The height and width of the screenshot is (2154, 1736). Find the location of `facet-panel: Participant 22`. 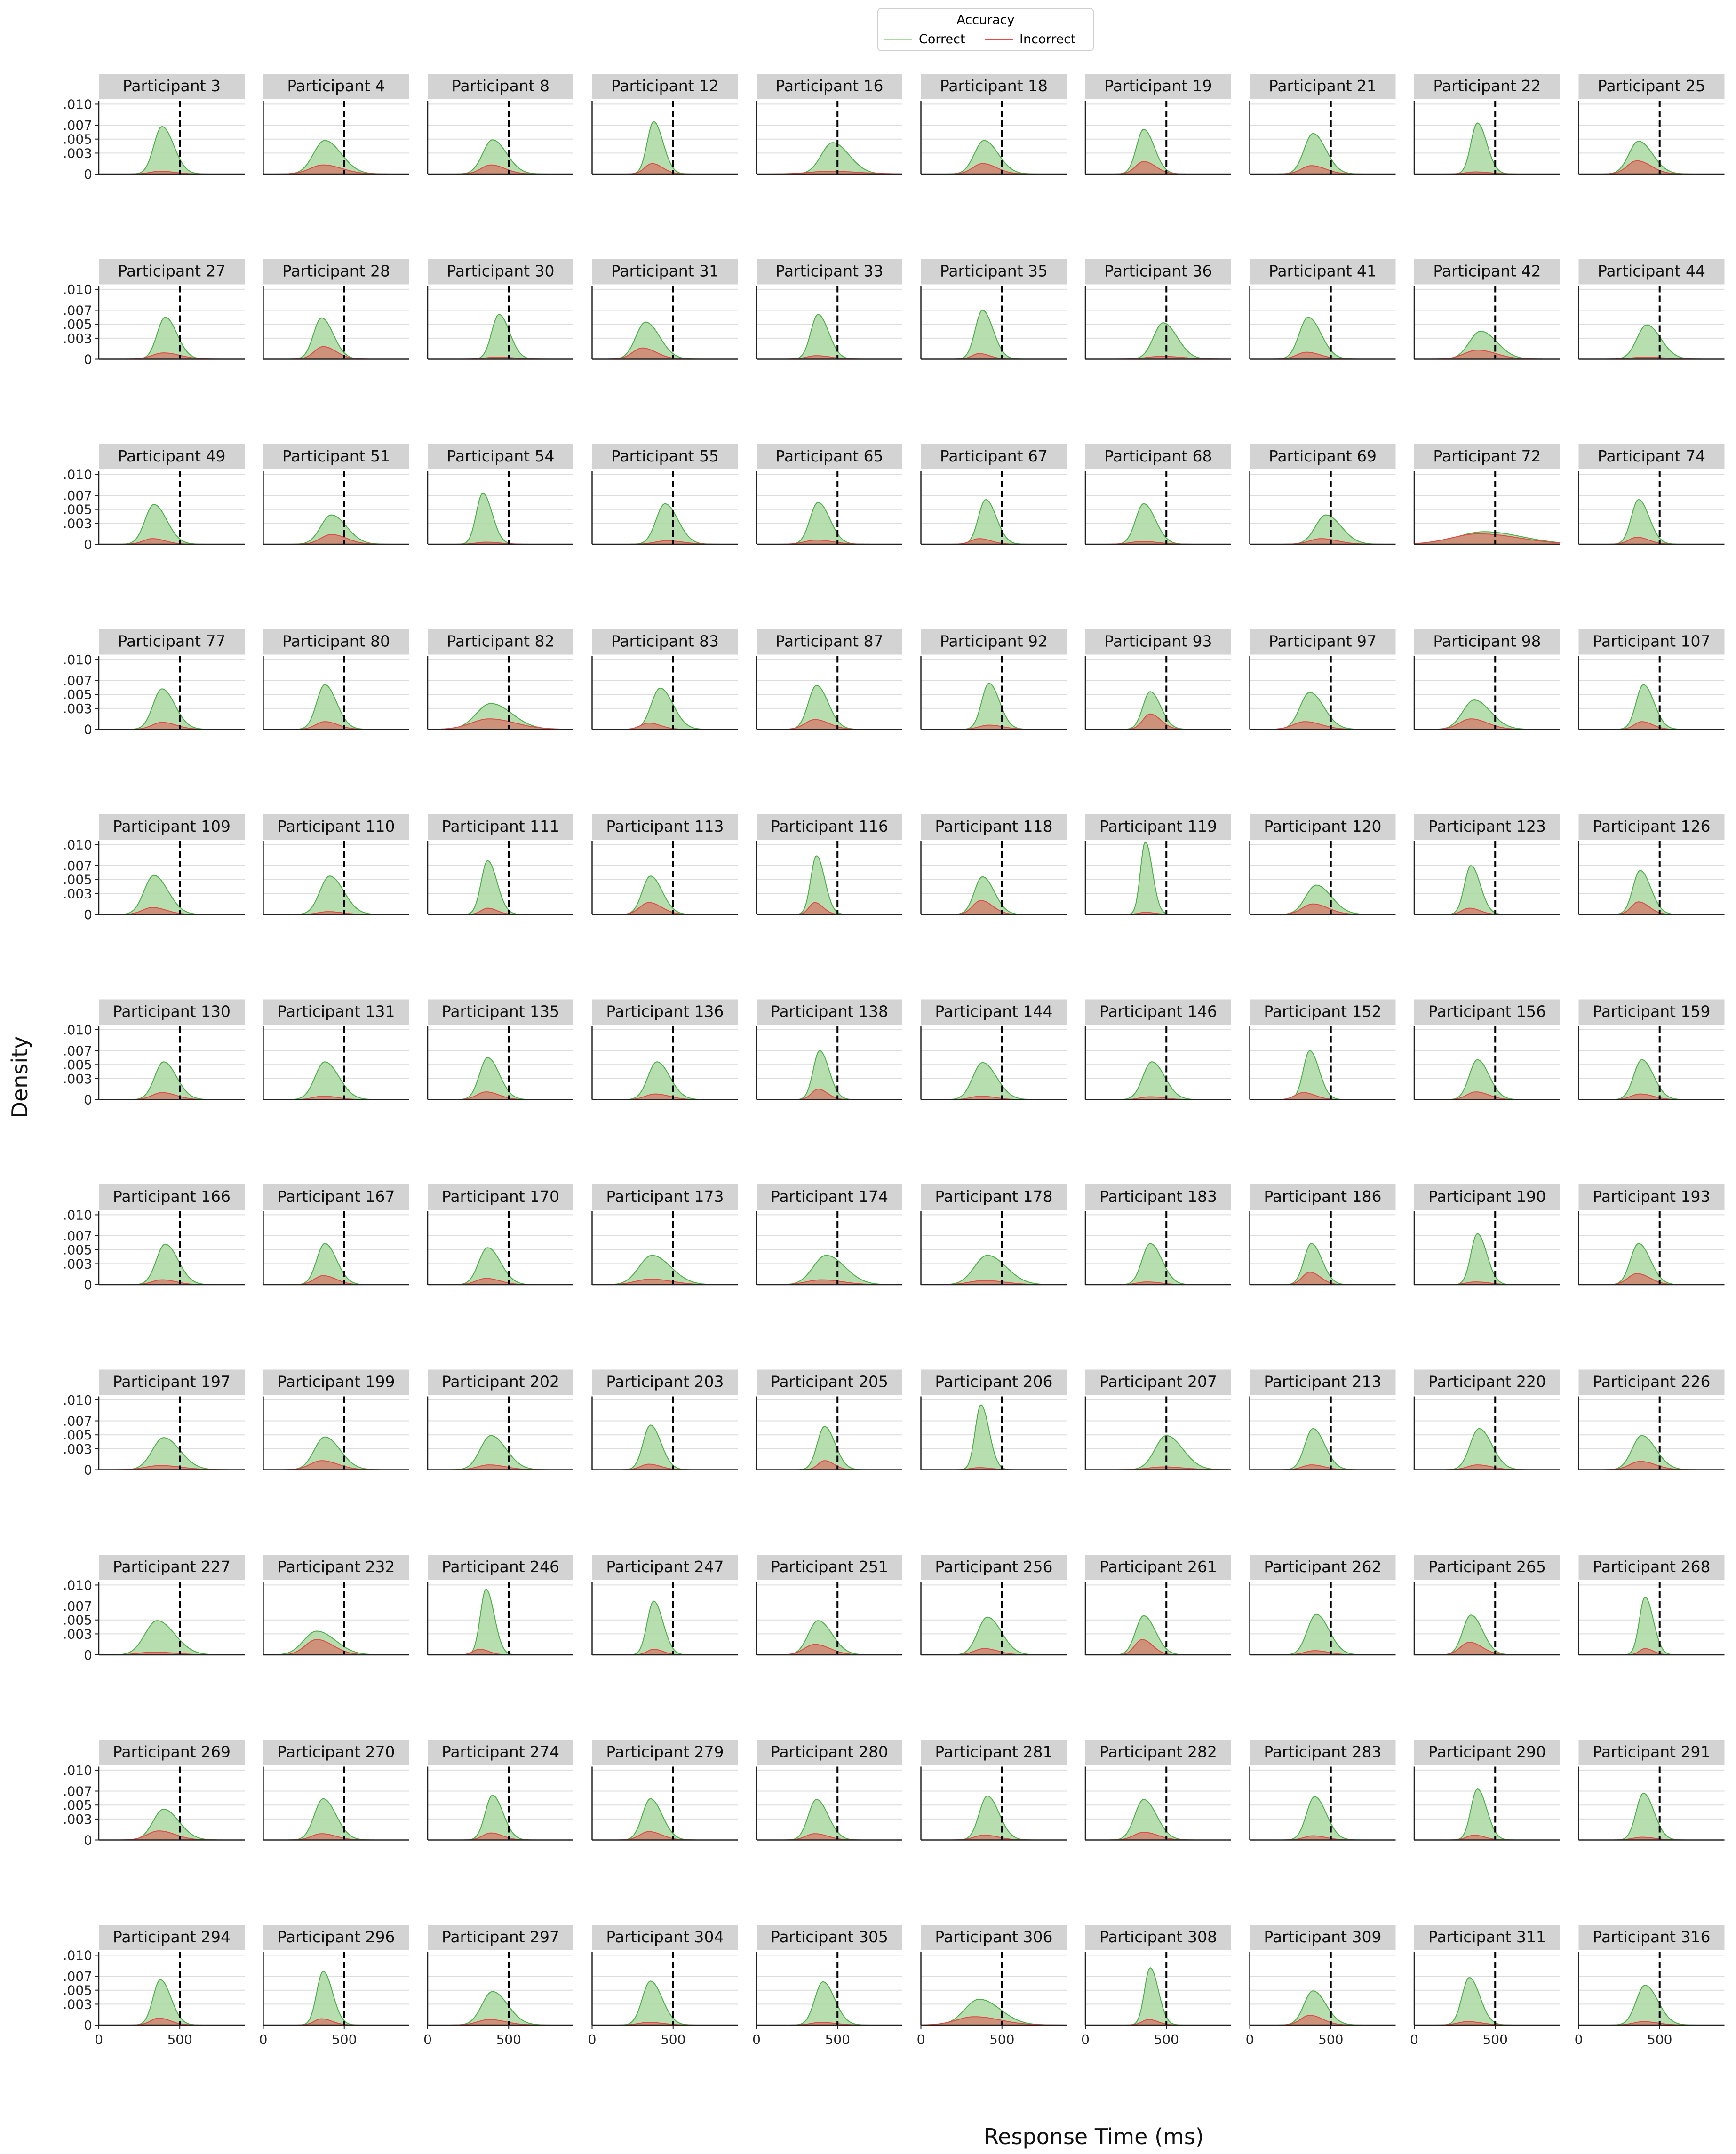

facet-panel: Participant 22 is located at coordinates (1487, 125).